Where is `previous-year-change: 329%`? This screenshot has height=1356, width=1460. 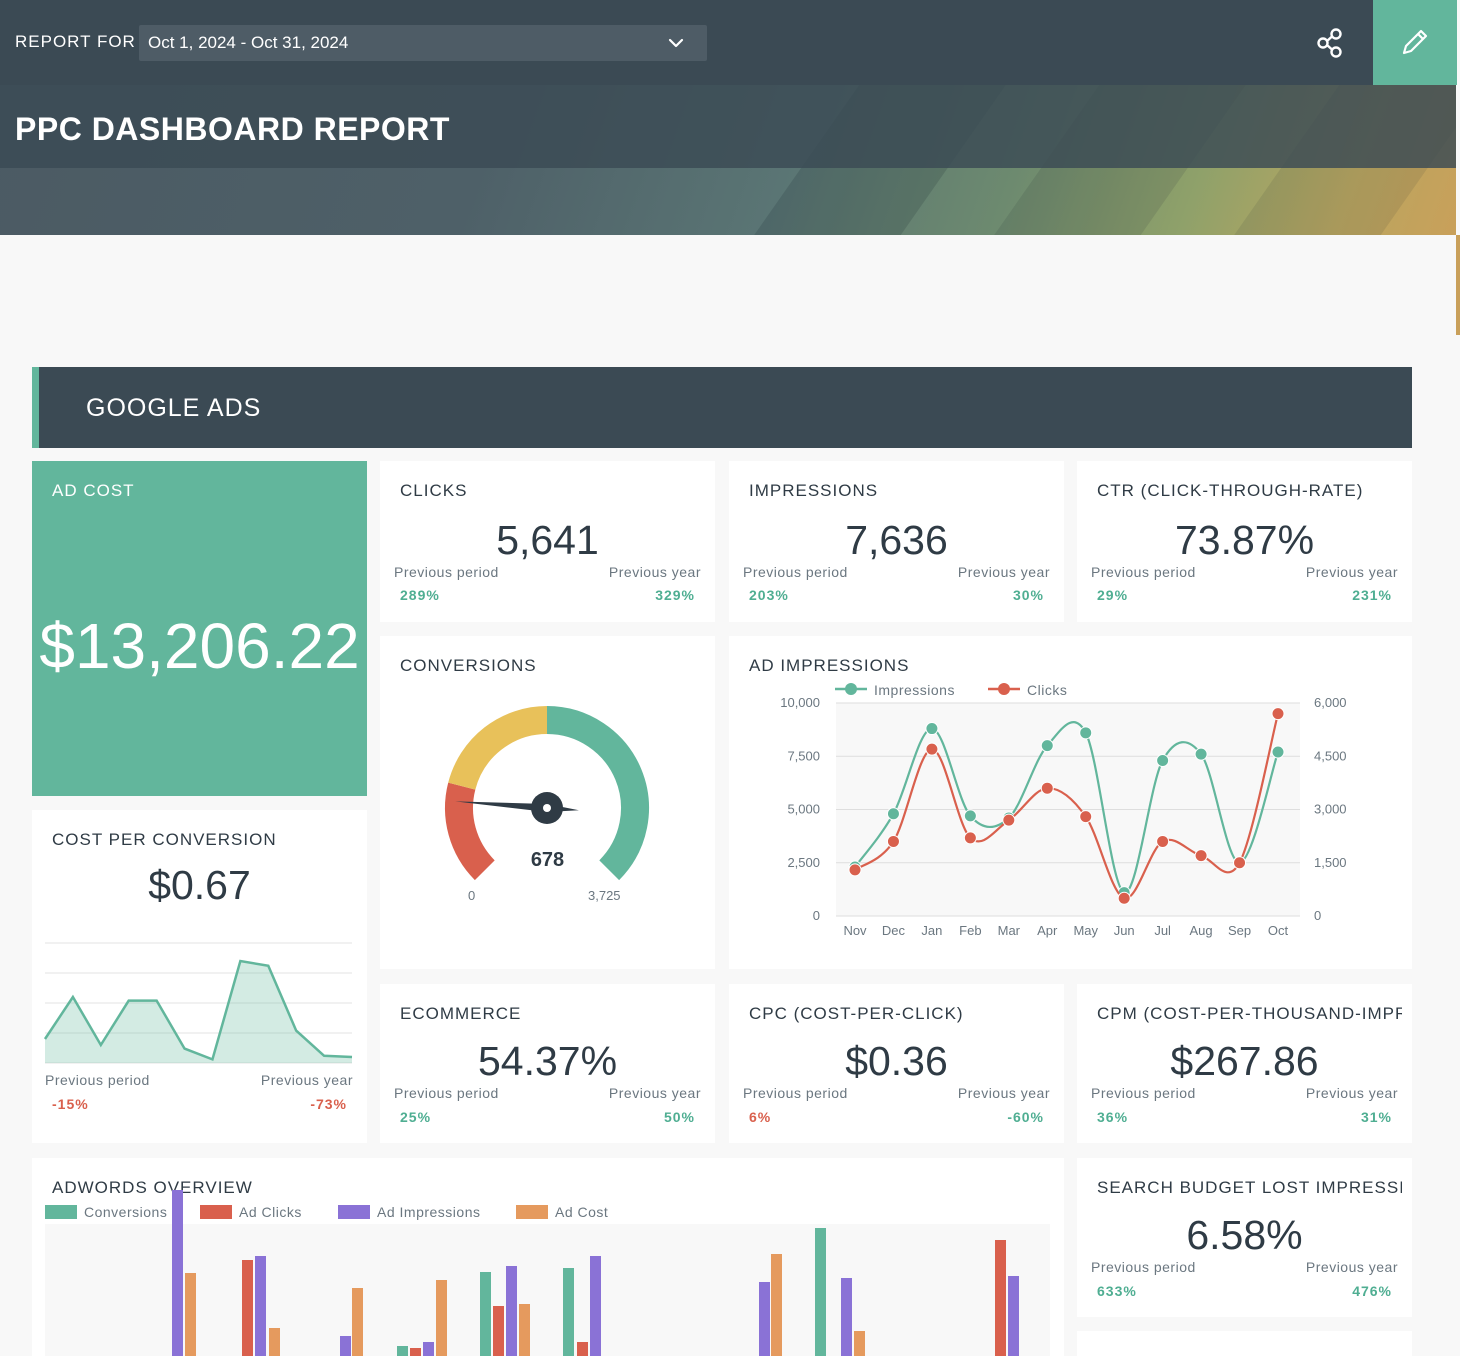
previous-year-change: 329% is located at coordinates (675, 595).